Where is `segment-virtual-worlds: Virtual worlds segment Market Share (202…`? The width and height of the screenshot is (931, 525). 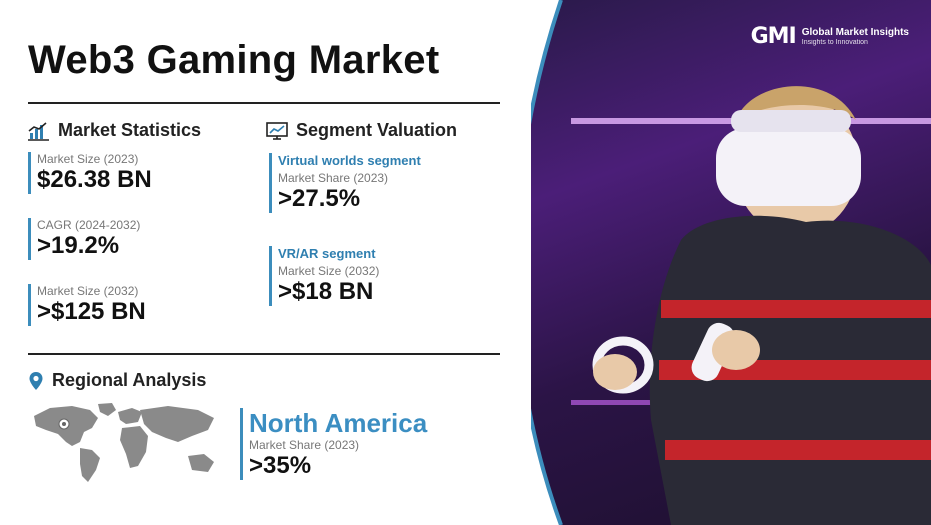 segment-virtual-worlds: Virtual worlds segment Market Share (202… is located at coordinates (345, 183).